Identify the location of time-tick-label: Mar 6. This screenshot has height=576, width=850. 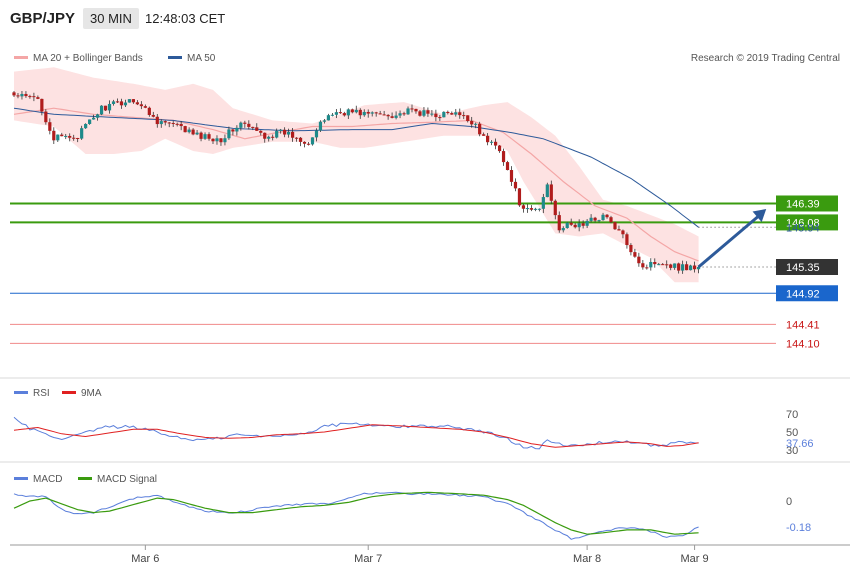
(145, 559).